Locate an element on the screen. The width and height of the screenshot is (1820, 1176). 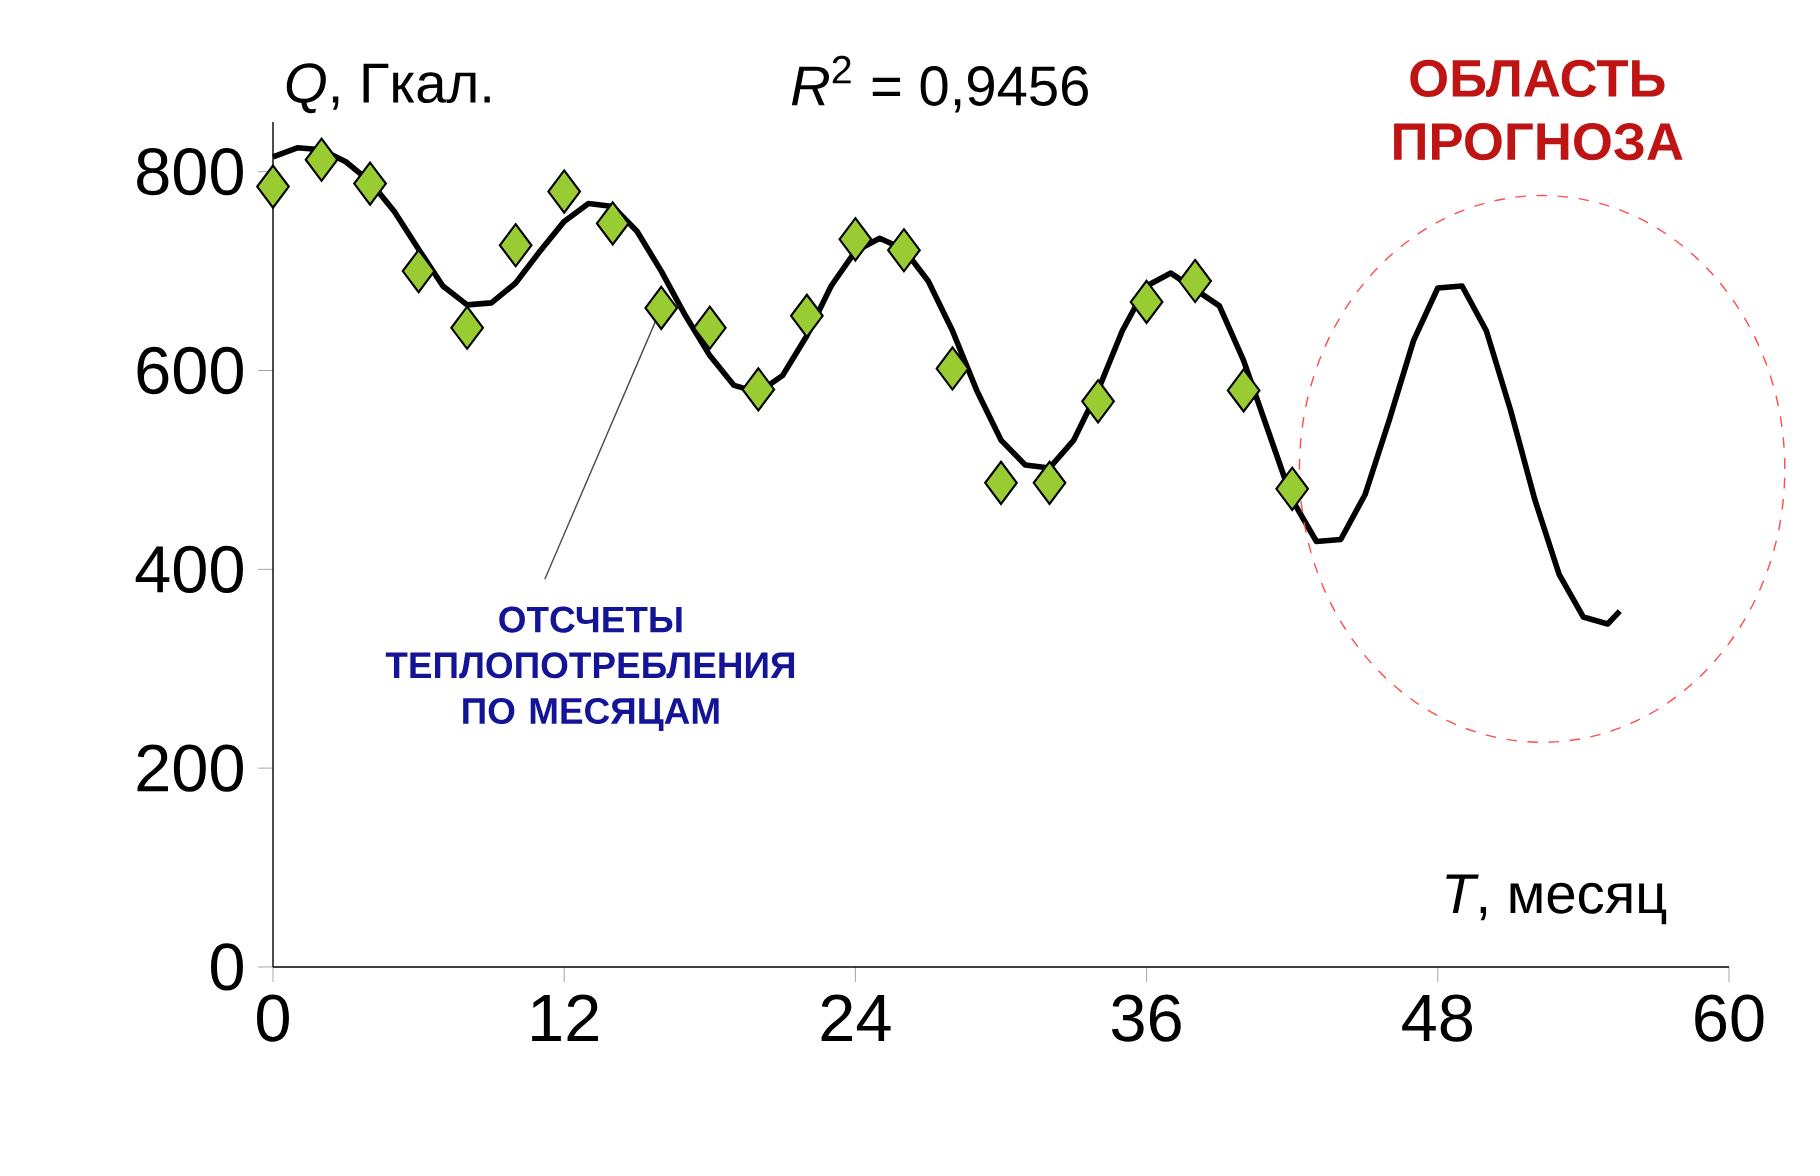
annotation: ОБЛАСТЬ ПРОГНОЗА is located at coordinates (1538, 110).